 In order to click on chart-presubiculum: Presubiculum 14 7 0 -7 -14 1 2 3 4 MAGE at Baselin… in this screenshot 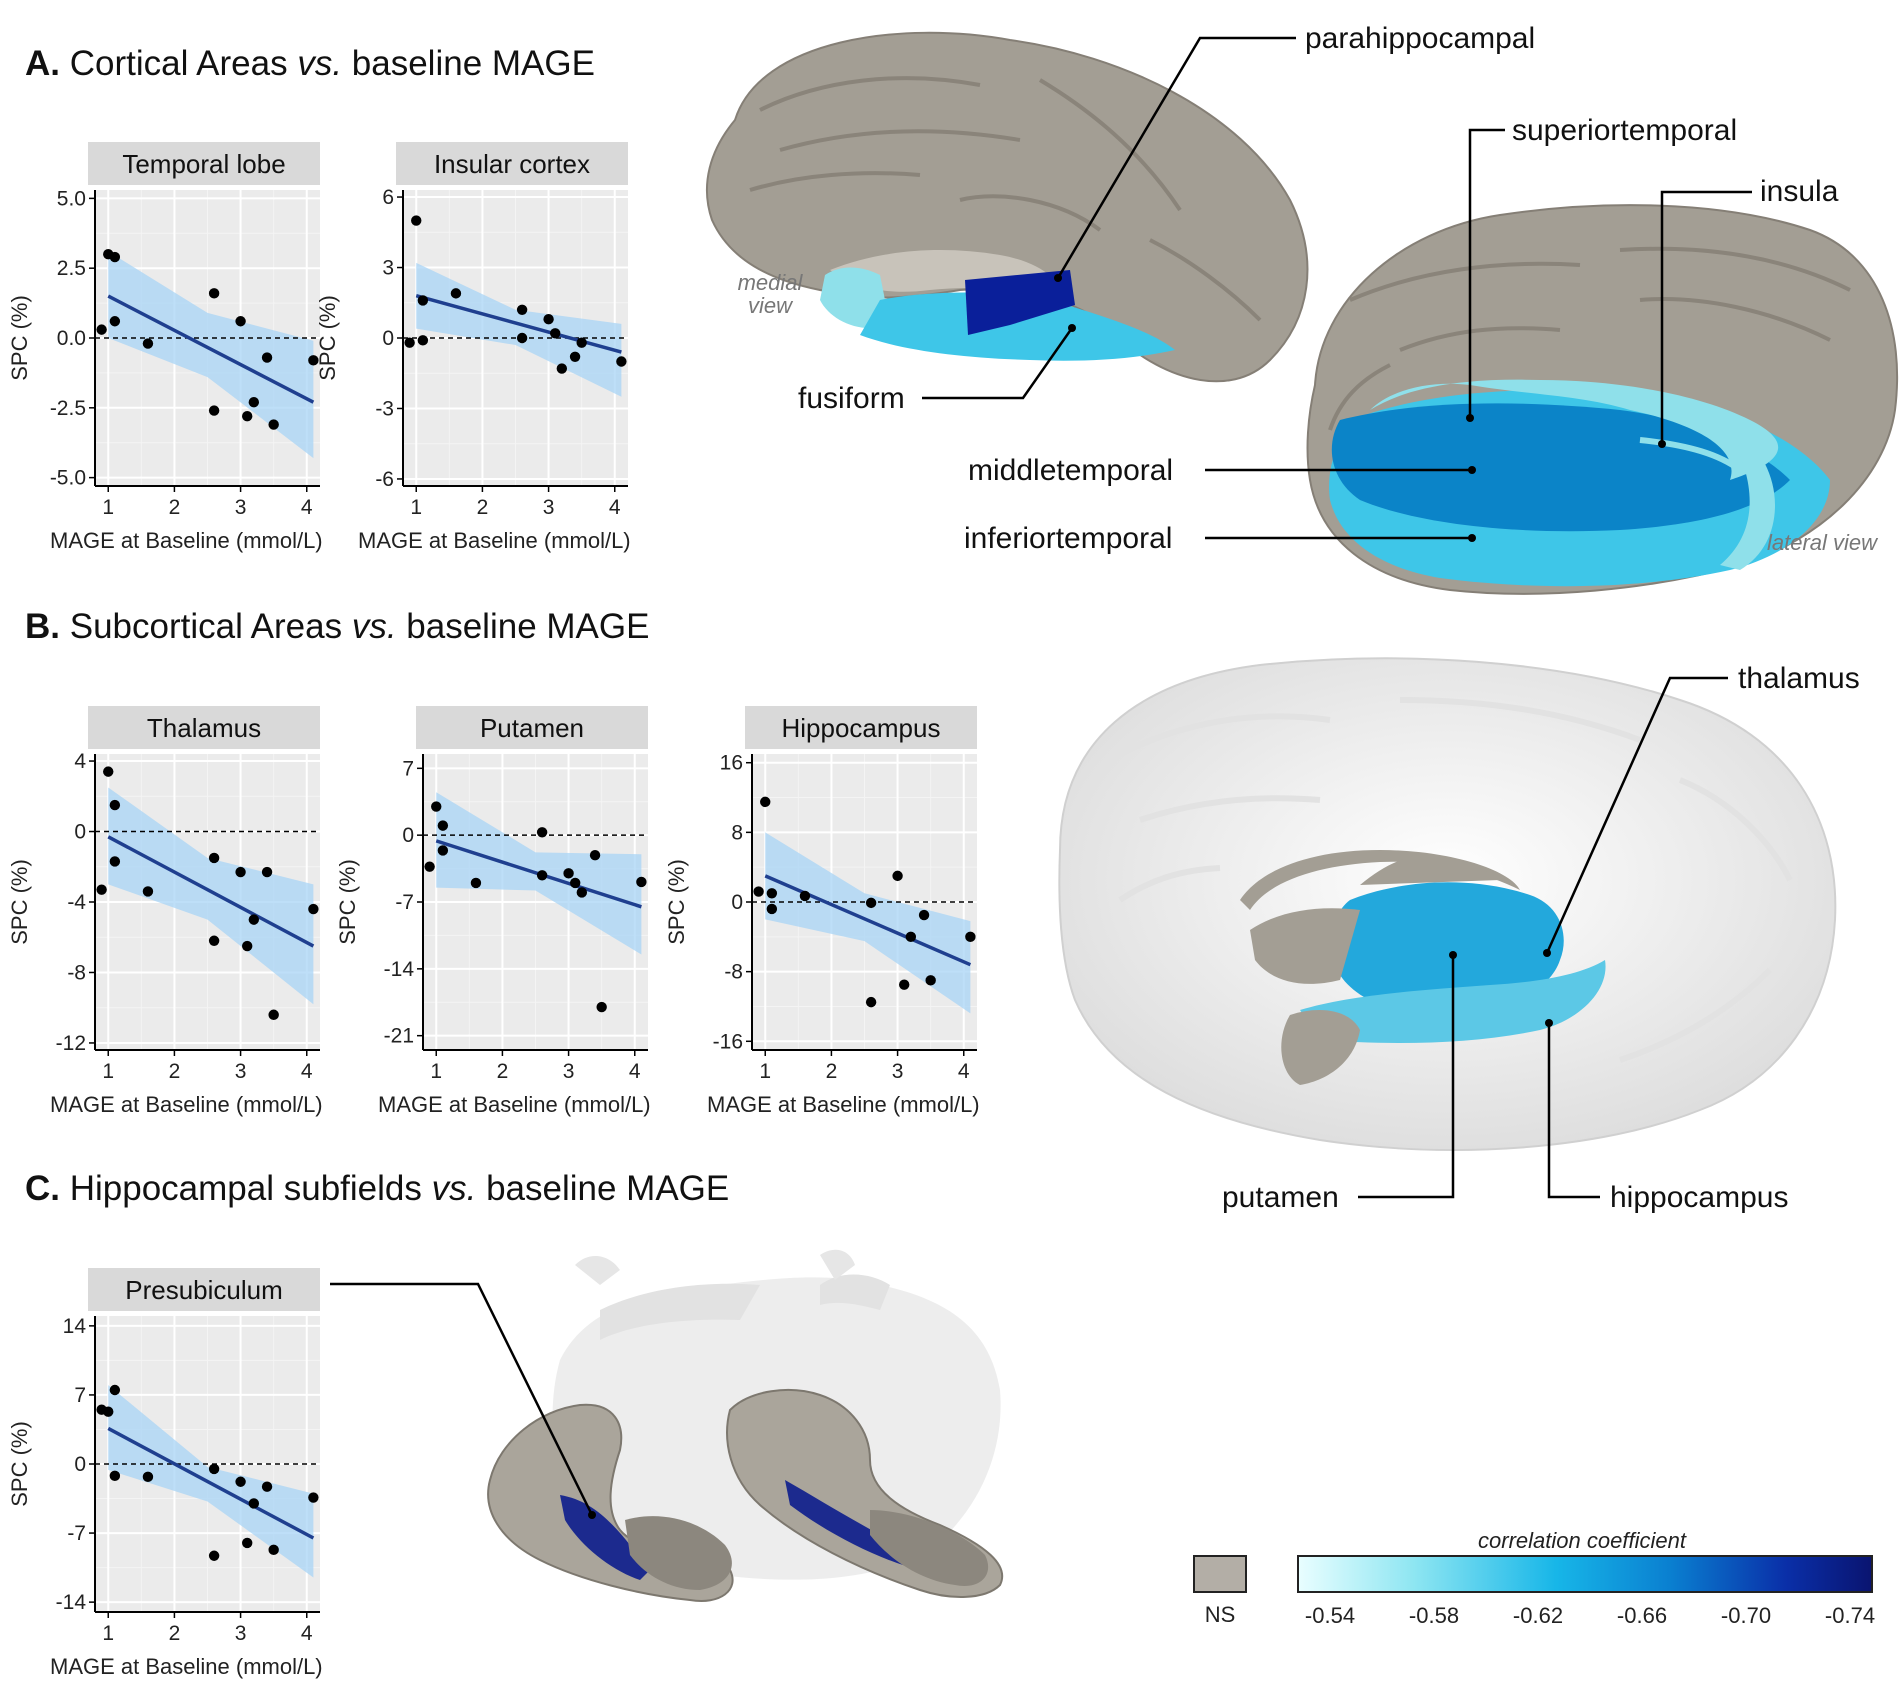, I will do `click(165, 1473)`.